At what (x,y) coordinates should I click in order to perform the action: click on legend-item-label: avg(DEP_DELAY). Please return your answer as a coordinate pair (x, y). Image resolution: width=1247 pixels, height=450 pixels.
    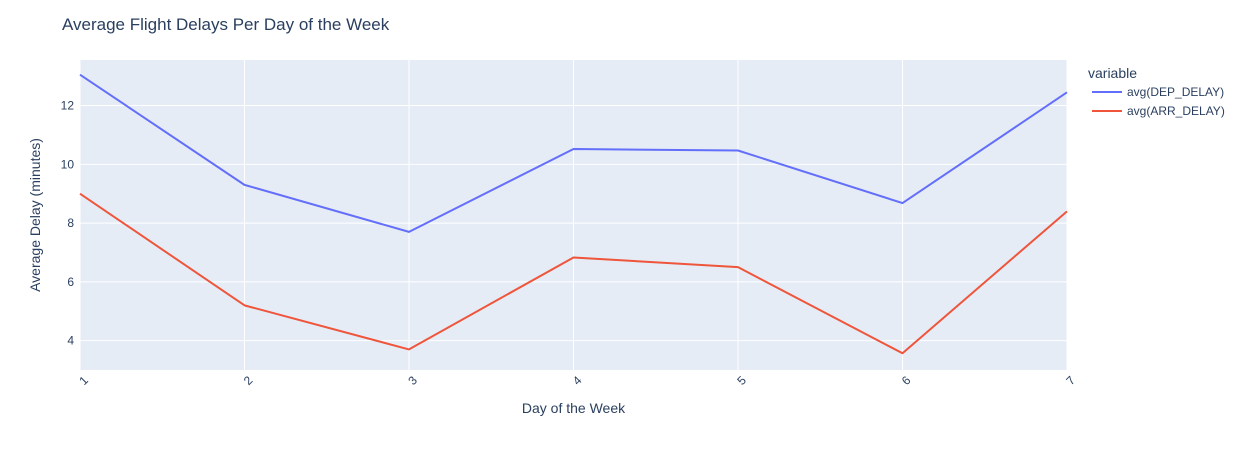
    Looking at the image, I should click on (1175, 92).